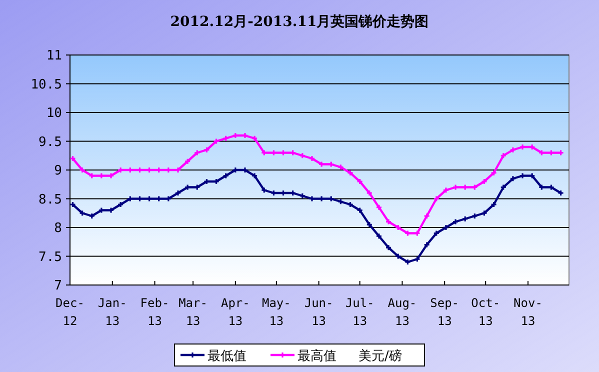 This screenshot has width=599, height=372. Describe the element at coordinates (58, 286) in the screenshot. I see `y-tick-label: 7` at that location.